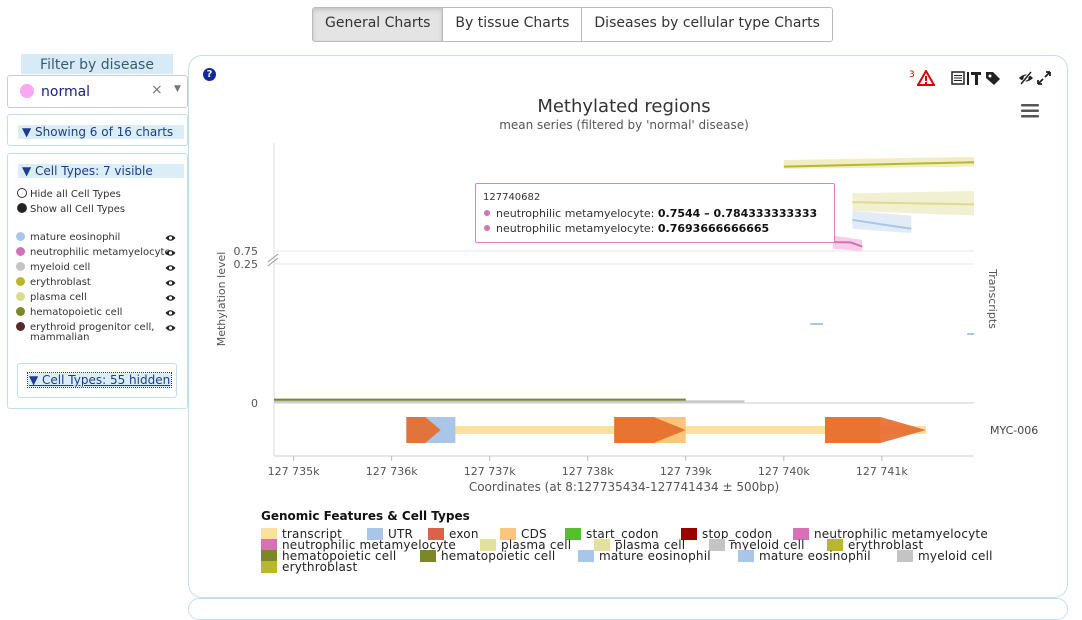  What do you see at coordinates (209, 74) in the screenshot?
I see `help-icon: ?` at bounding box center [209, 74].